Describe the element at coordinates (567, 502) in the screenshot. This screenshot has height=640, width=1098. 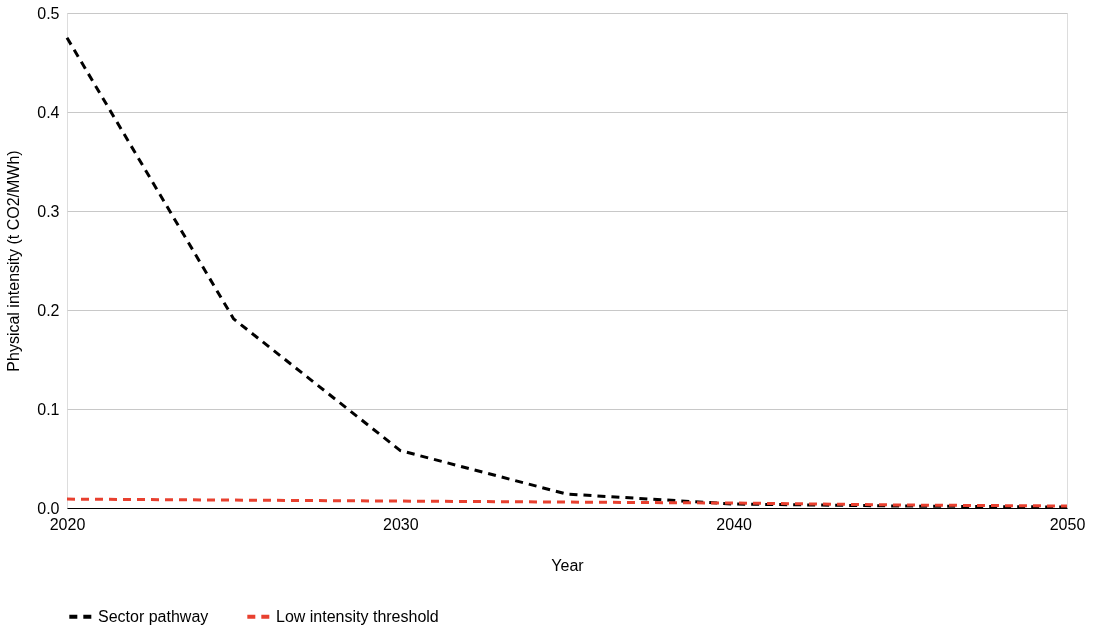
I see `line-series` at that location.